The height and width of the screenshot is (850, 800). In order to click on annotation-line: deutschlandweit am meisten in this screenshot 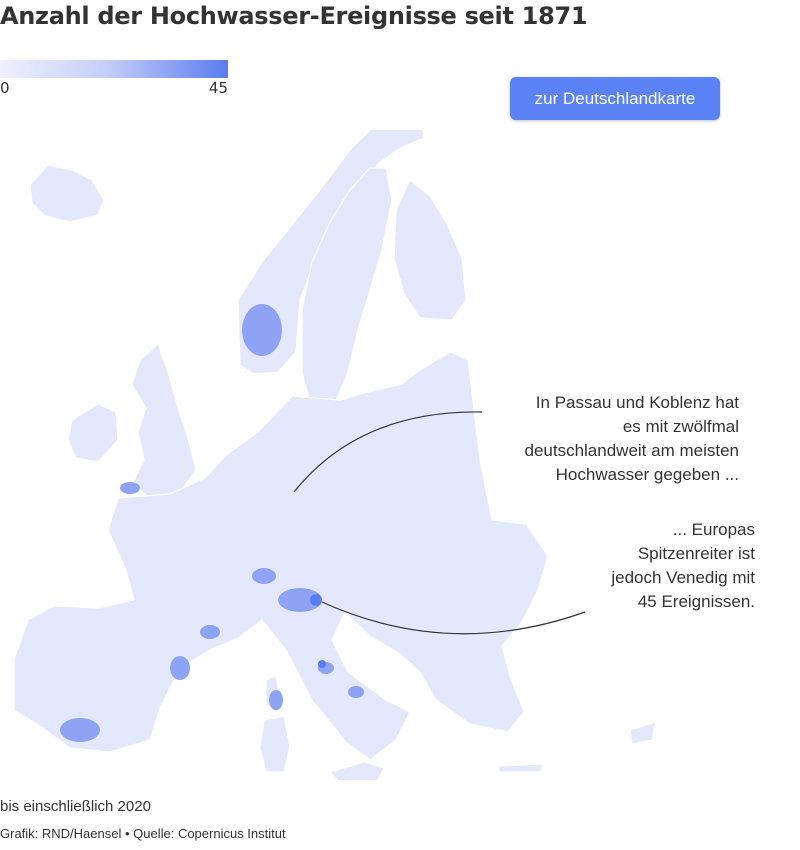, I will do `click(631, 450)`.